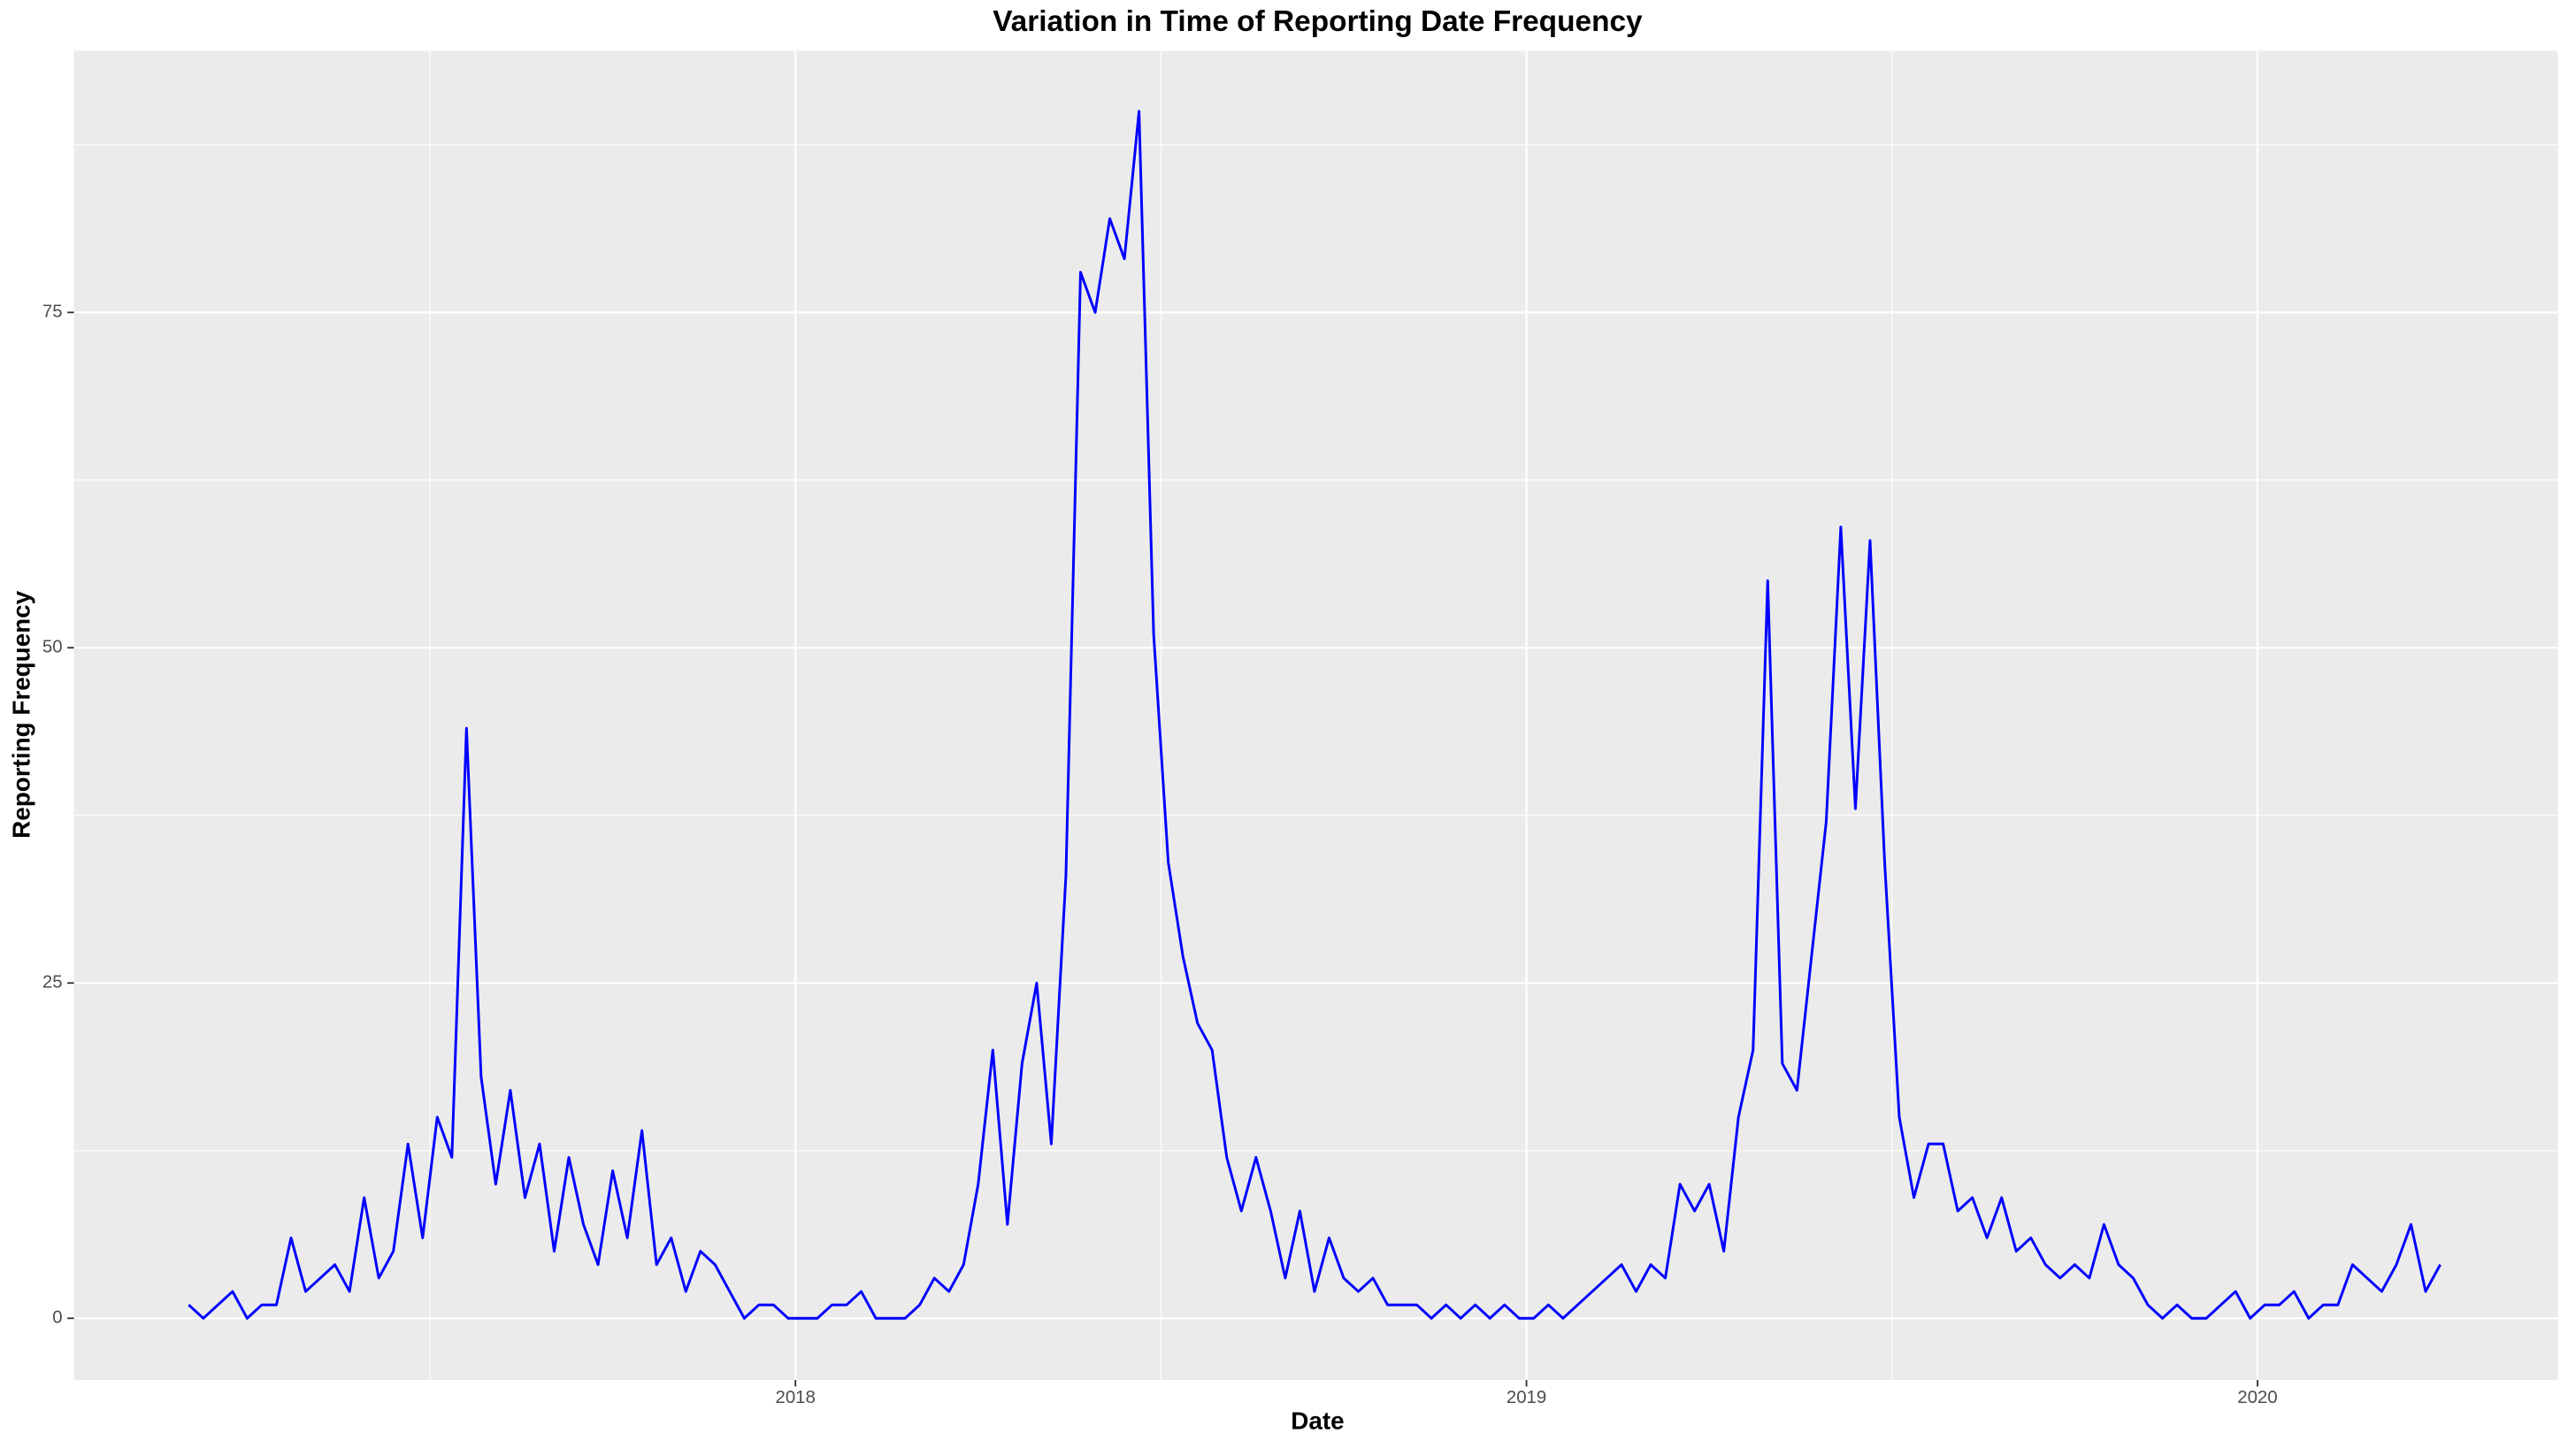  Describe the element at coordinates (1317, 1421) in the screenshot. I see `x-axis-title: Date` at that location.